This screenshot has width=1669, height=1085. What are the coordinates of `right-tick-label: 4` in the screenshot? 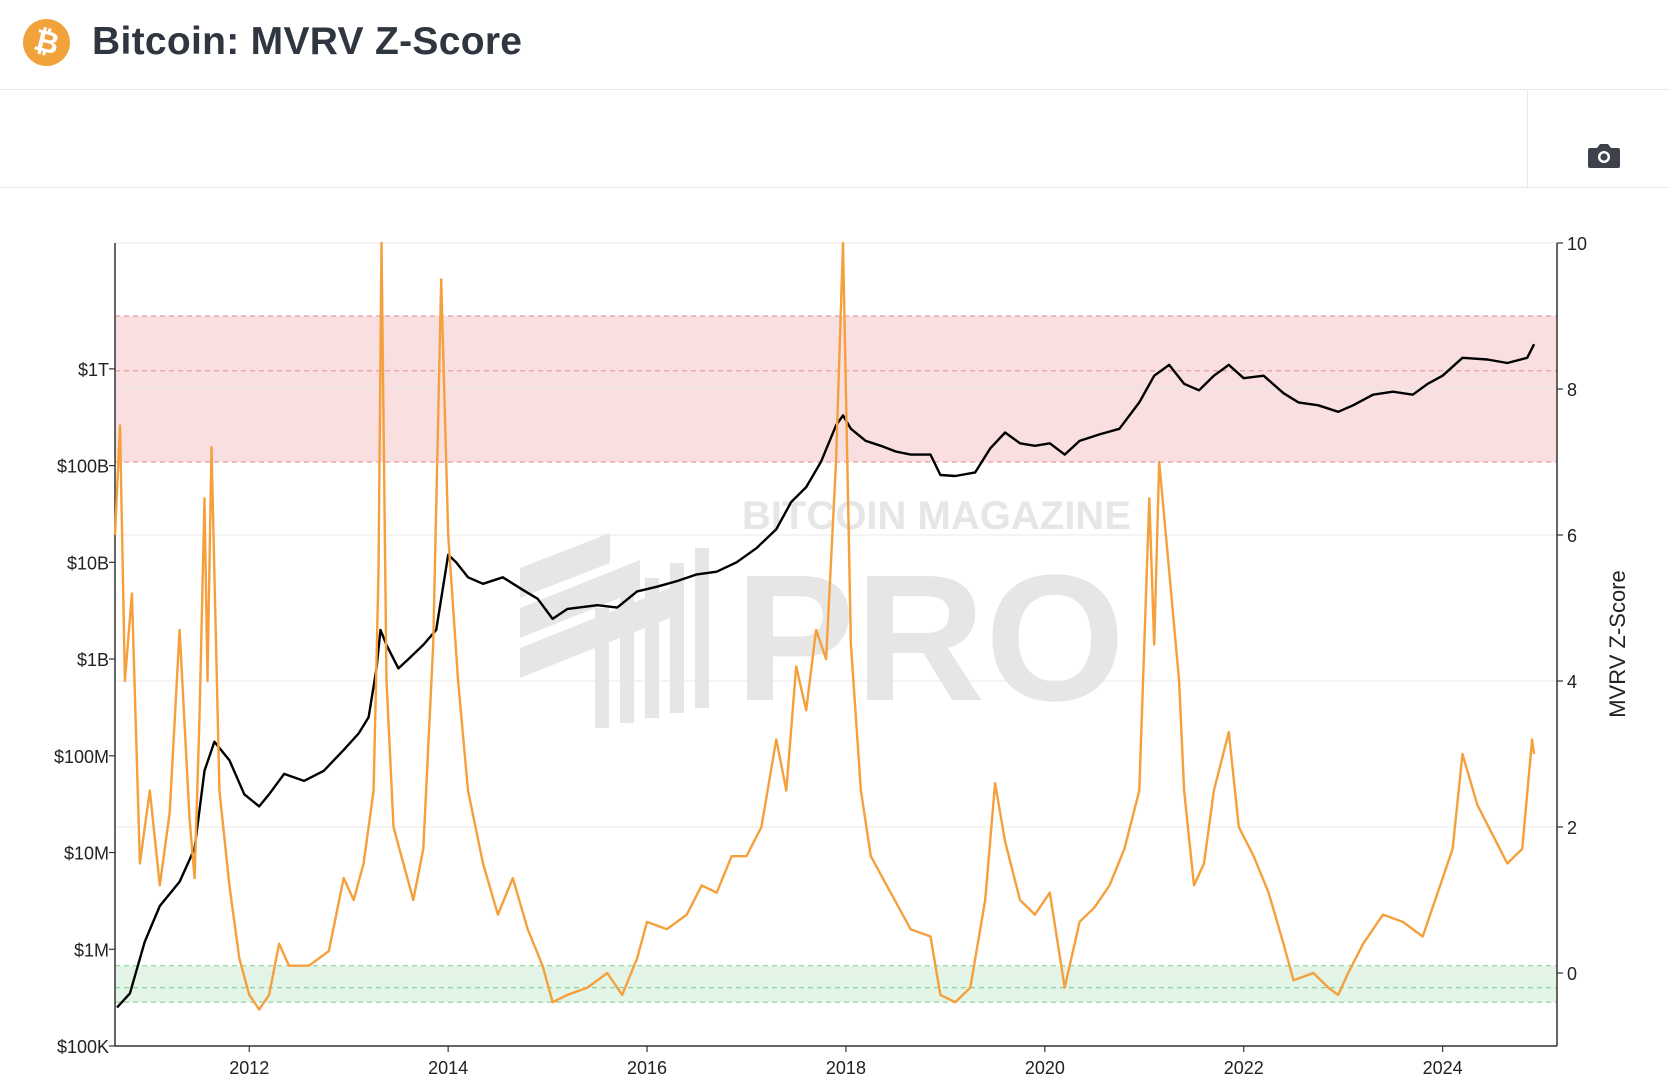 It's located at (1572, 682).